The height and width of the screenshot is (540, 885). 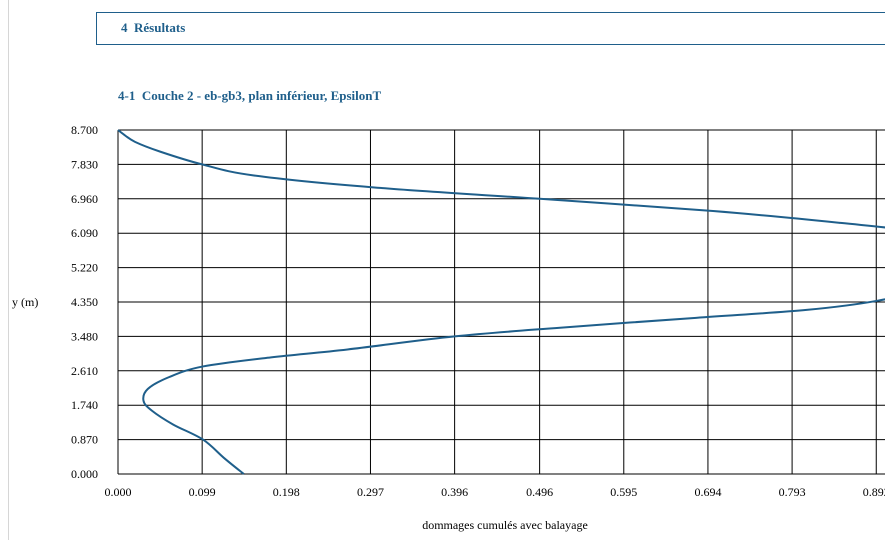 What do you see at coordinates (370, 492) in the screenshot?
I see `x-tick-label: 0.297` at bounding box center [370, 492].